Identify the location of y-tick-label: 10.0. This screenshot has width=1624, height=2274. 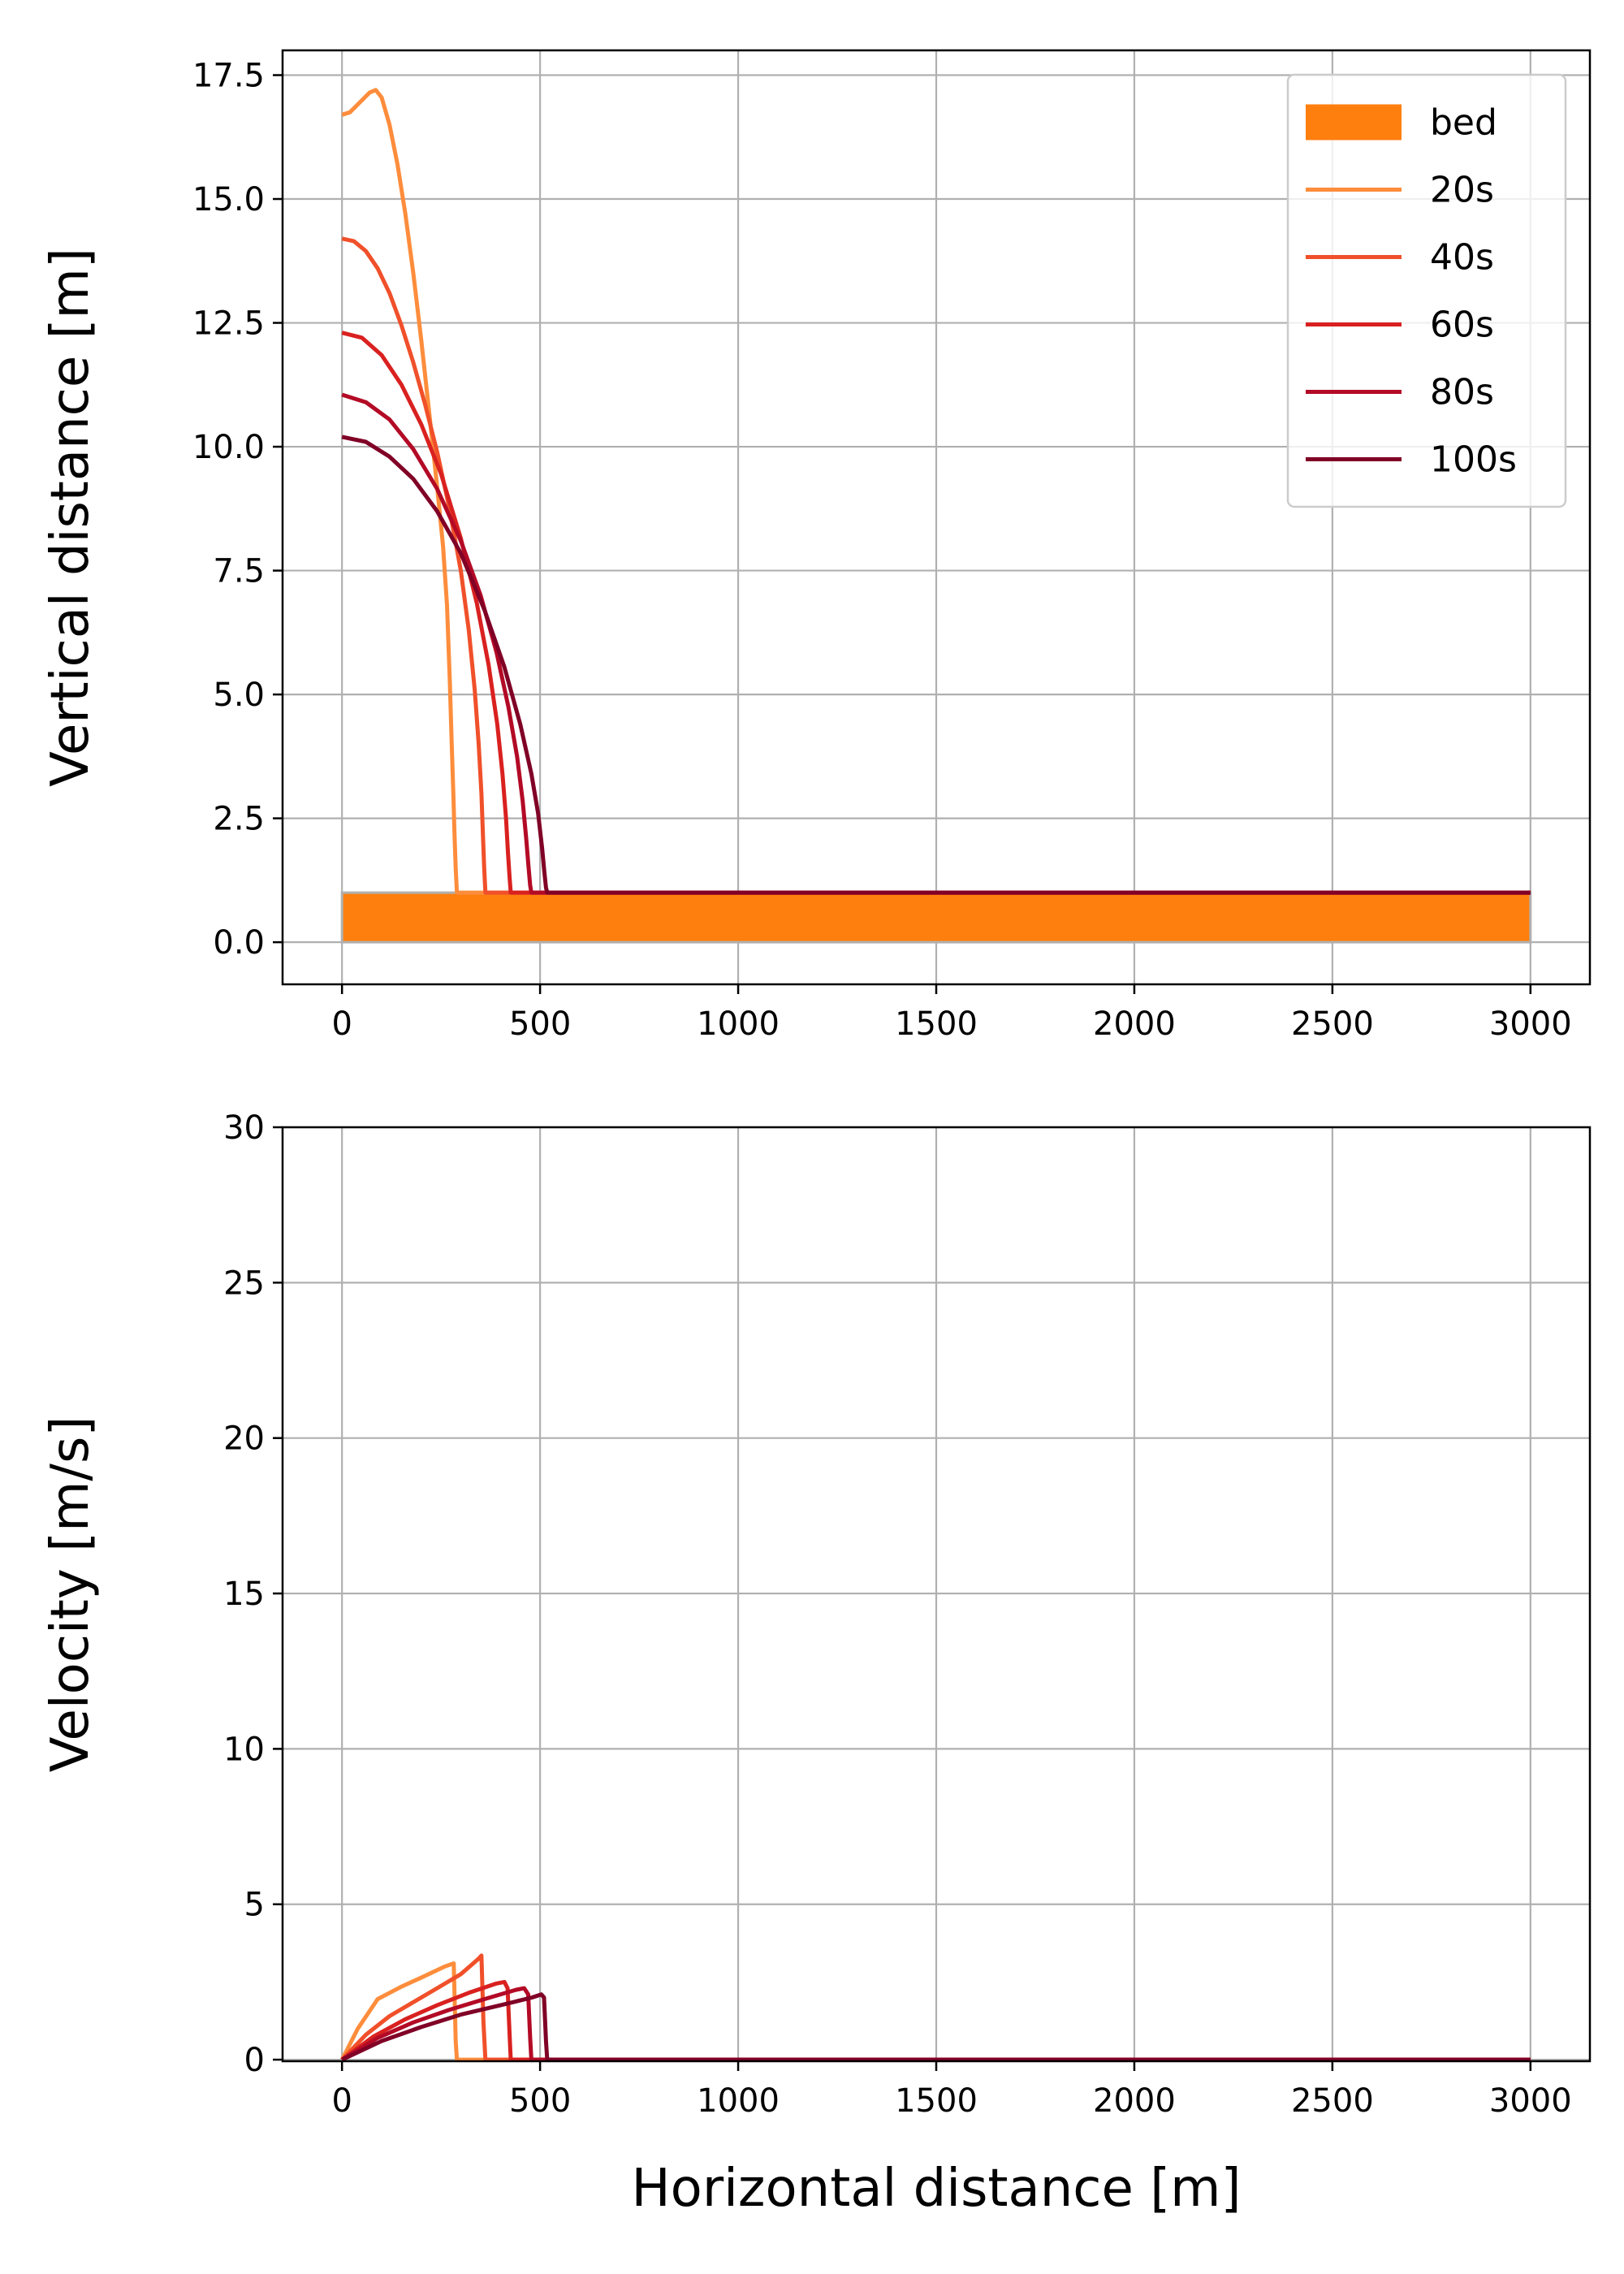
(228, 448).